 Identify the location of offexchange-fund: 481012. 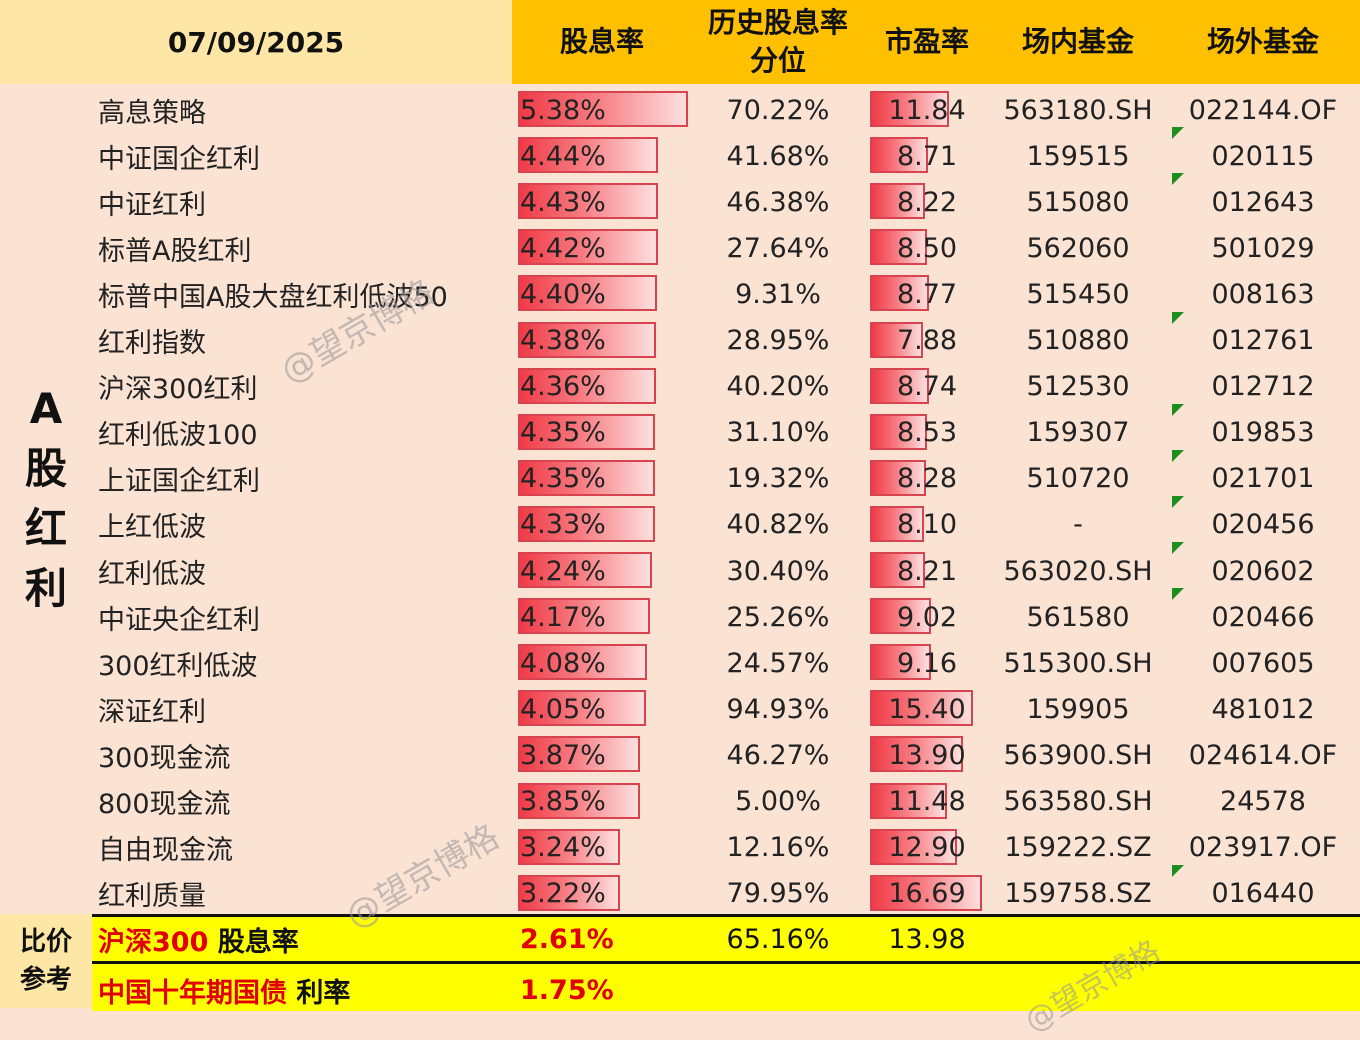
(1263, 709).